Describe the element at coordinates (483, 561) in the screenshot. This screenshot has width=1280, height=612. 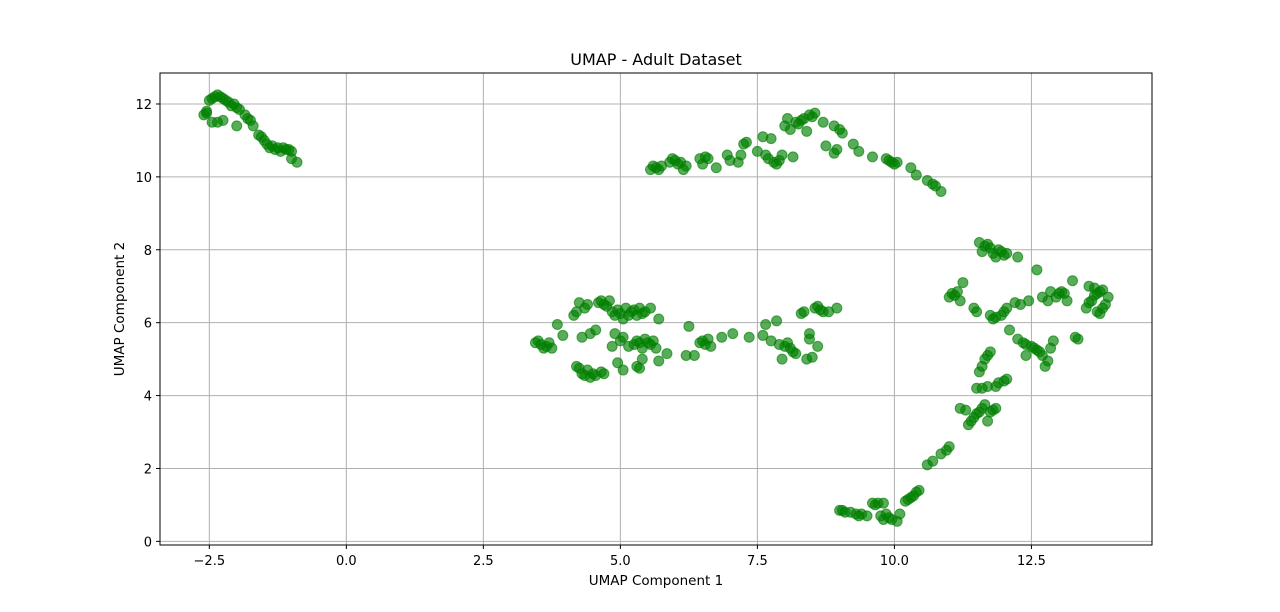
I see `x-tick-label: 2.5` at that location.